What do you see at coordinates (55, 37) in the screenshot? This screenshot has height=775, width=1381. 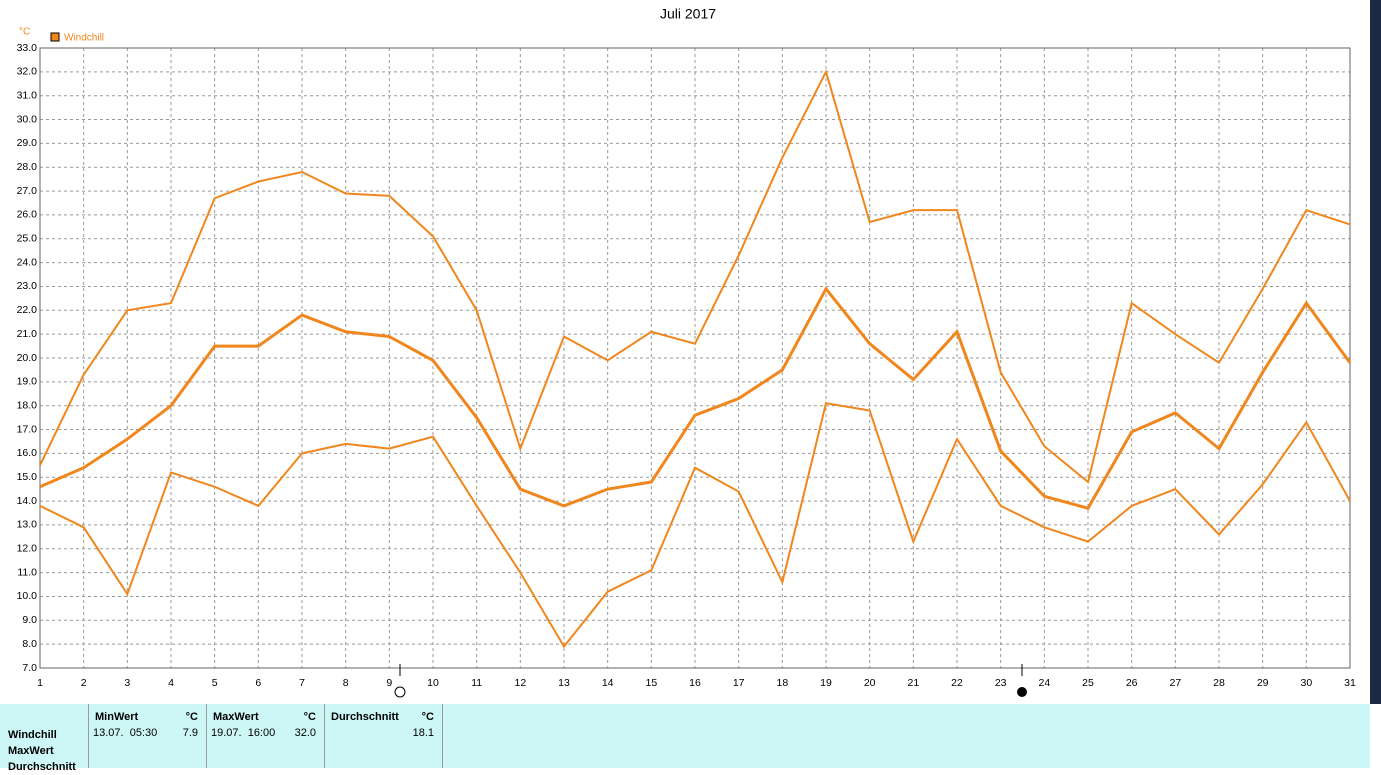 I see `legend-swatch` at bounding box center [55, 37].